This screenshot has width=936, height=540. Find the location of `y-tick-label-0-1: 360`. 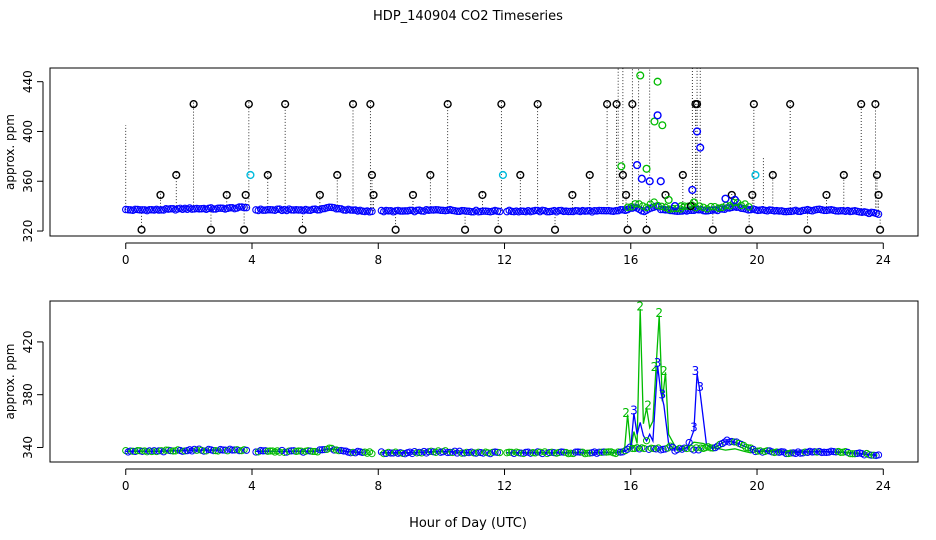

y-tick-label-0-1: 360 is located at coordinates (28, 181).